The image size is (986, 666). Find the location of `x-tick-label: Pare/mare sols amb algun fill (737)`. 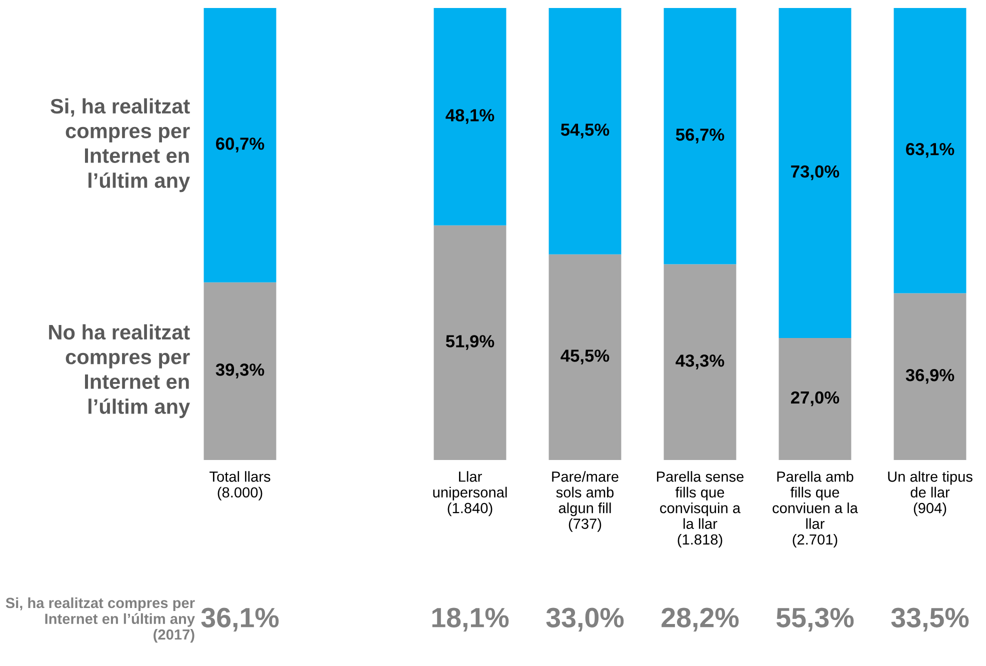

x-tick-label: Pare/mare sols amb algun fill (737) is located at coordinates (585, 501).